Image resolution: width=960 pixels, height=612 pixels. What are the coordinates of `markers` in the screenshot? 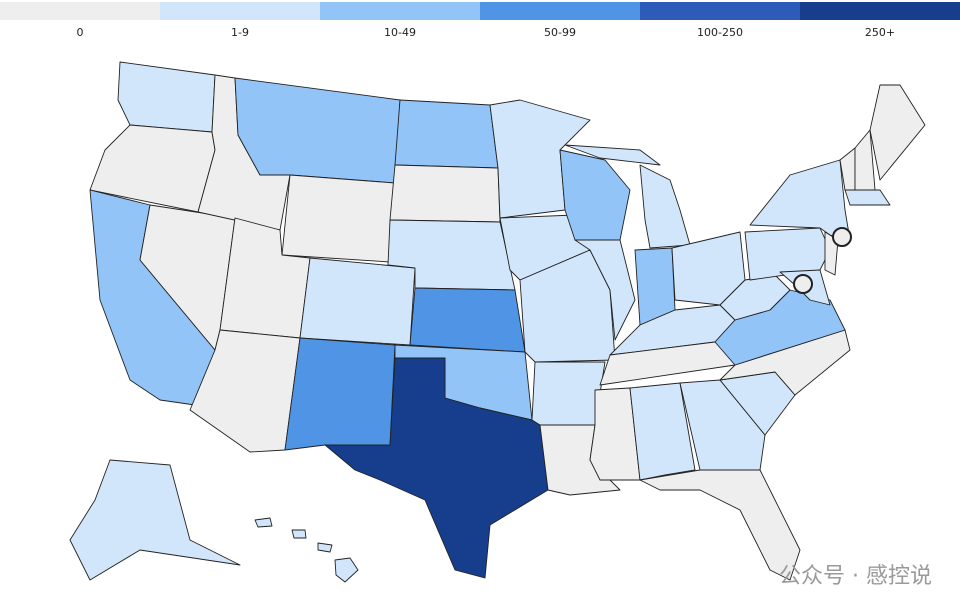 It's located at (822, 260).